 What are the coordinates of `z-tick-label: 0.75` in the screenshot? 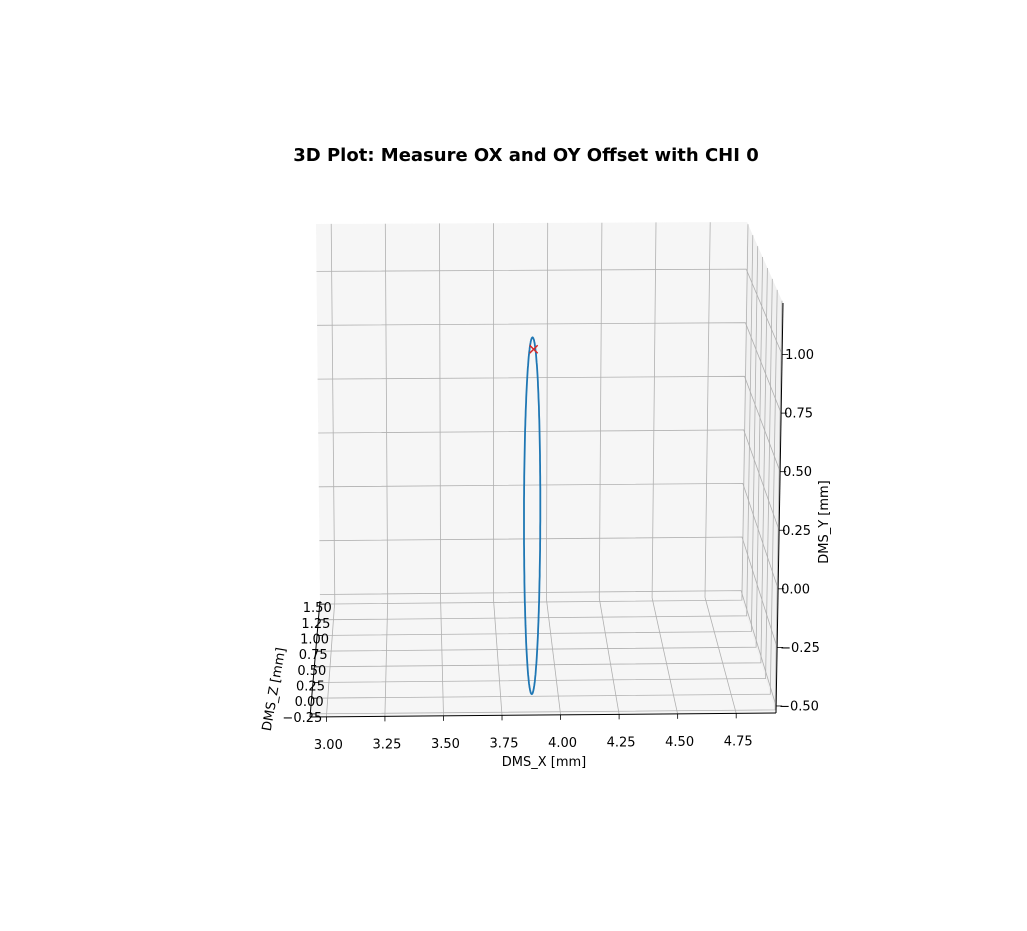 It's located at (313, 655).